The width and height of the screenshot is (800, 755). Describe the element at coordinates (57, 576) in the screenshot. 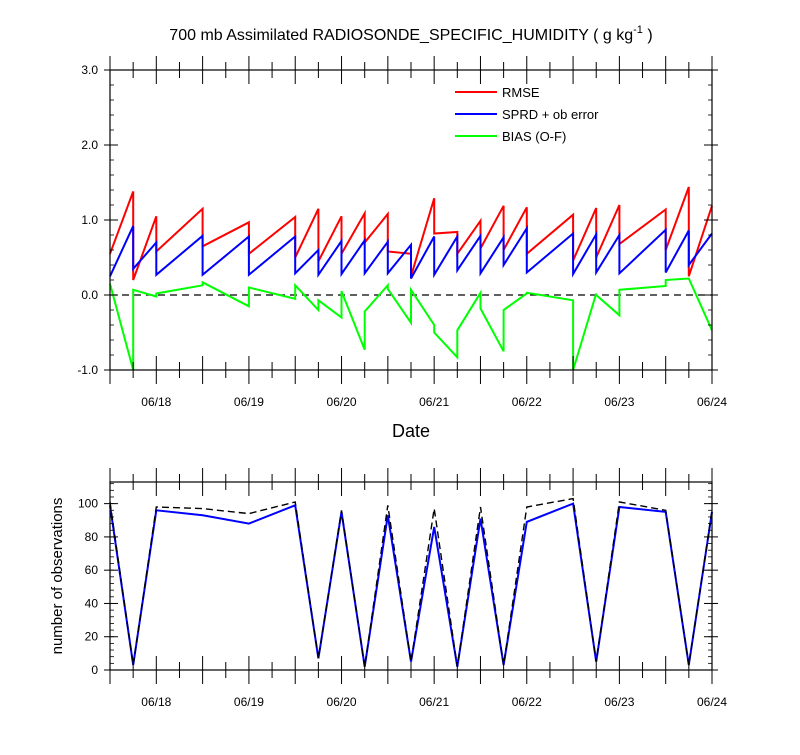

I see `y-axis-label-observations: number of observations` at that location.